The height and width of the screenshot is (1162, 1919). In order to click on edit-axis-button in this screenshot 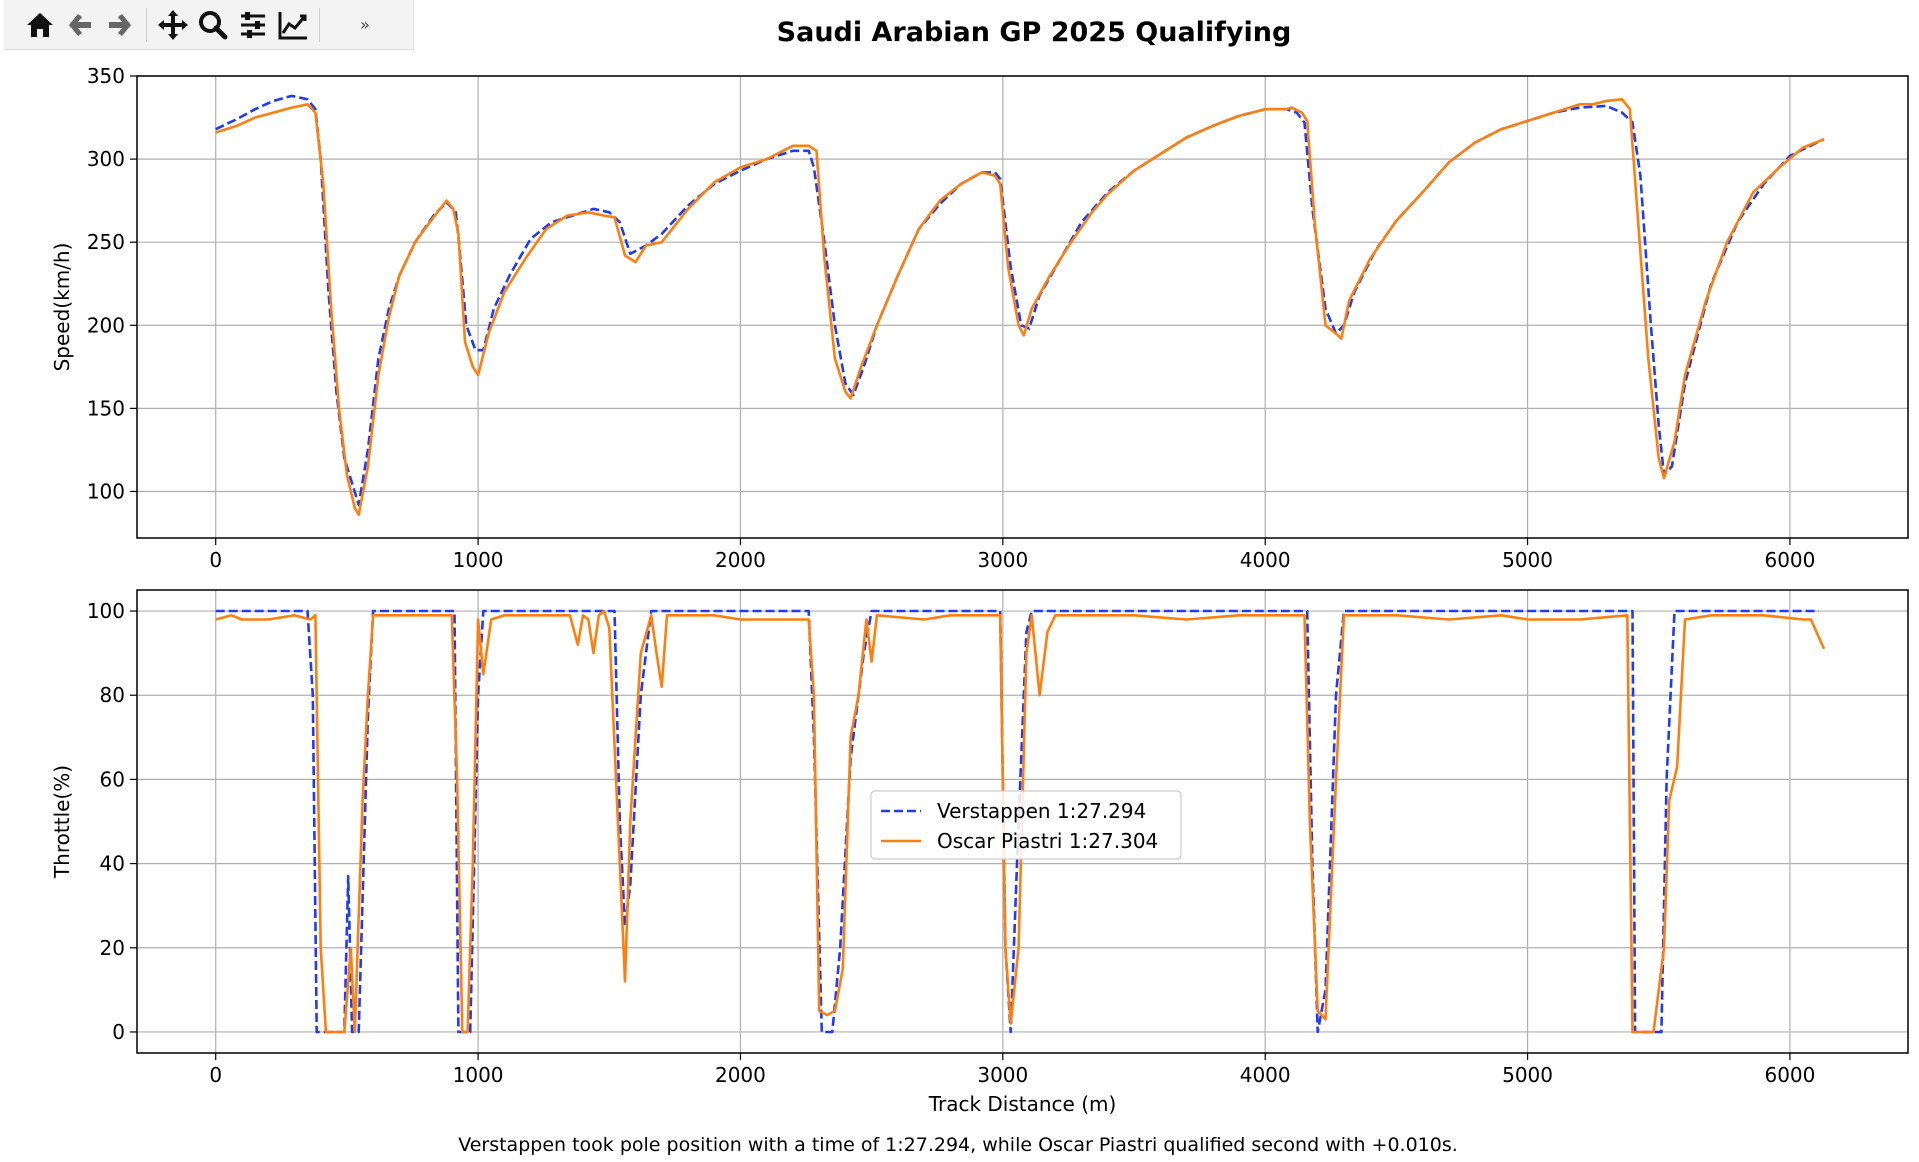, I will do `click(293, 25)`.